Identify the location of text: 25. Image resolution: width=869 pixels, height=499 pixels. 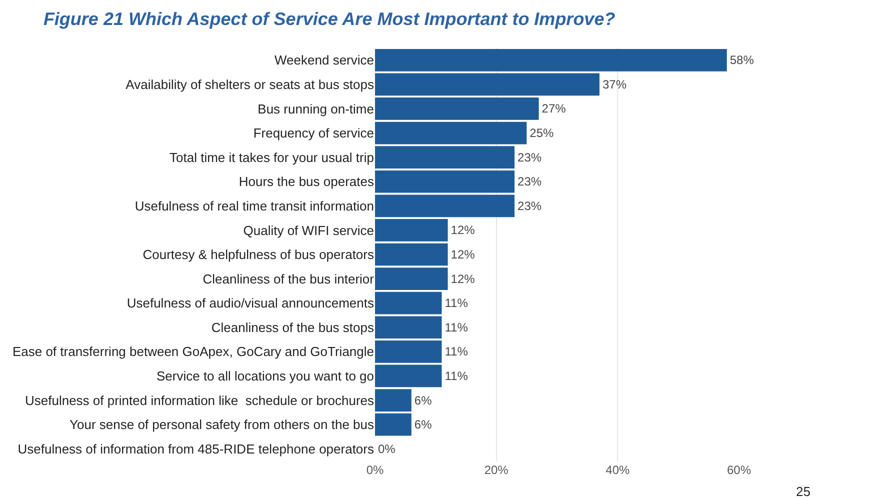
(803, 491).